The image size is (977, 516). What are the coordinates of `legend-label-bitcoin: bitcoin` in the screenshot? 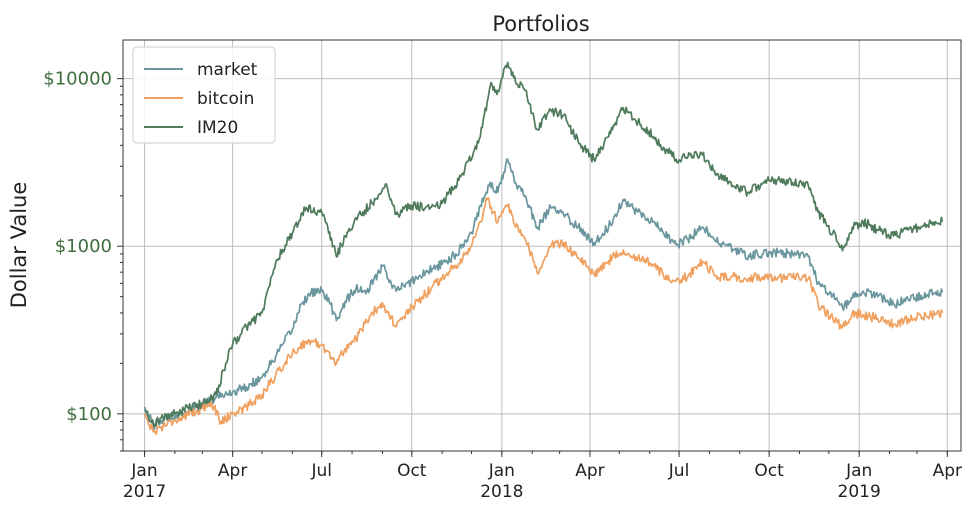 It's located at (225, 99).